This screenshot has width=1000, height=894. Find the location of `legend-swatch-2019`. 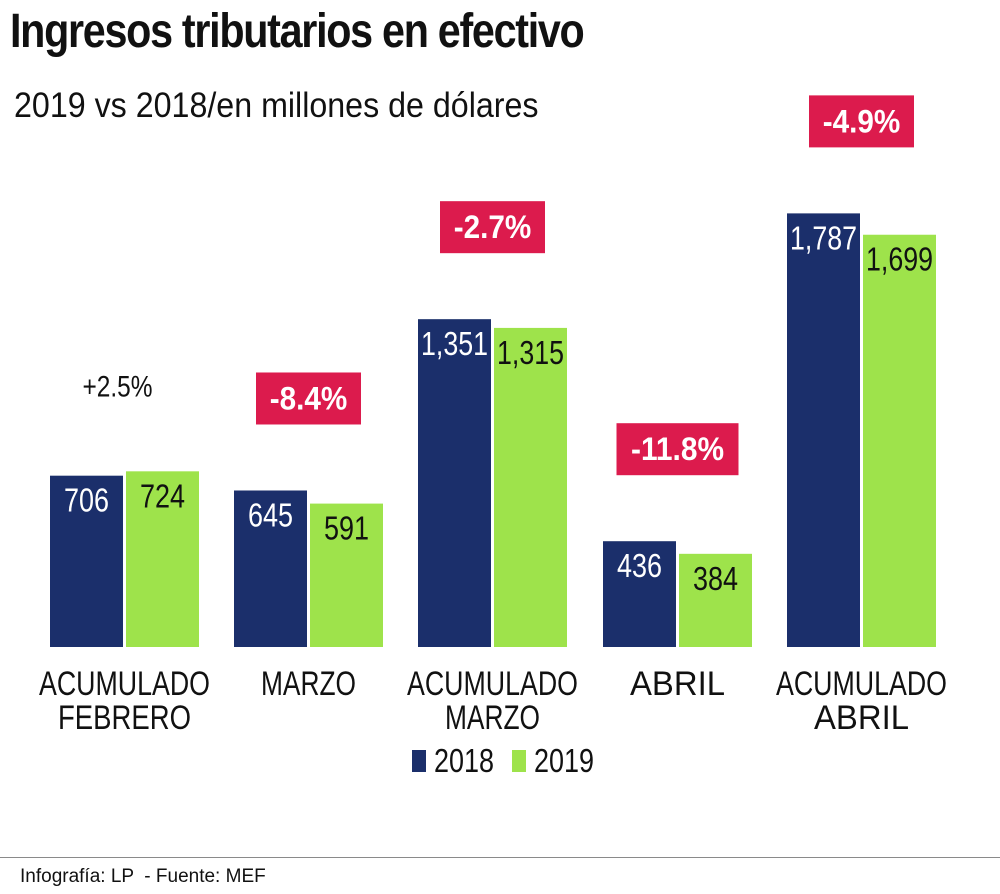

legend-swatch-2019 is located at coordinates (519, 761).